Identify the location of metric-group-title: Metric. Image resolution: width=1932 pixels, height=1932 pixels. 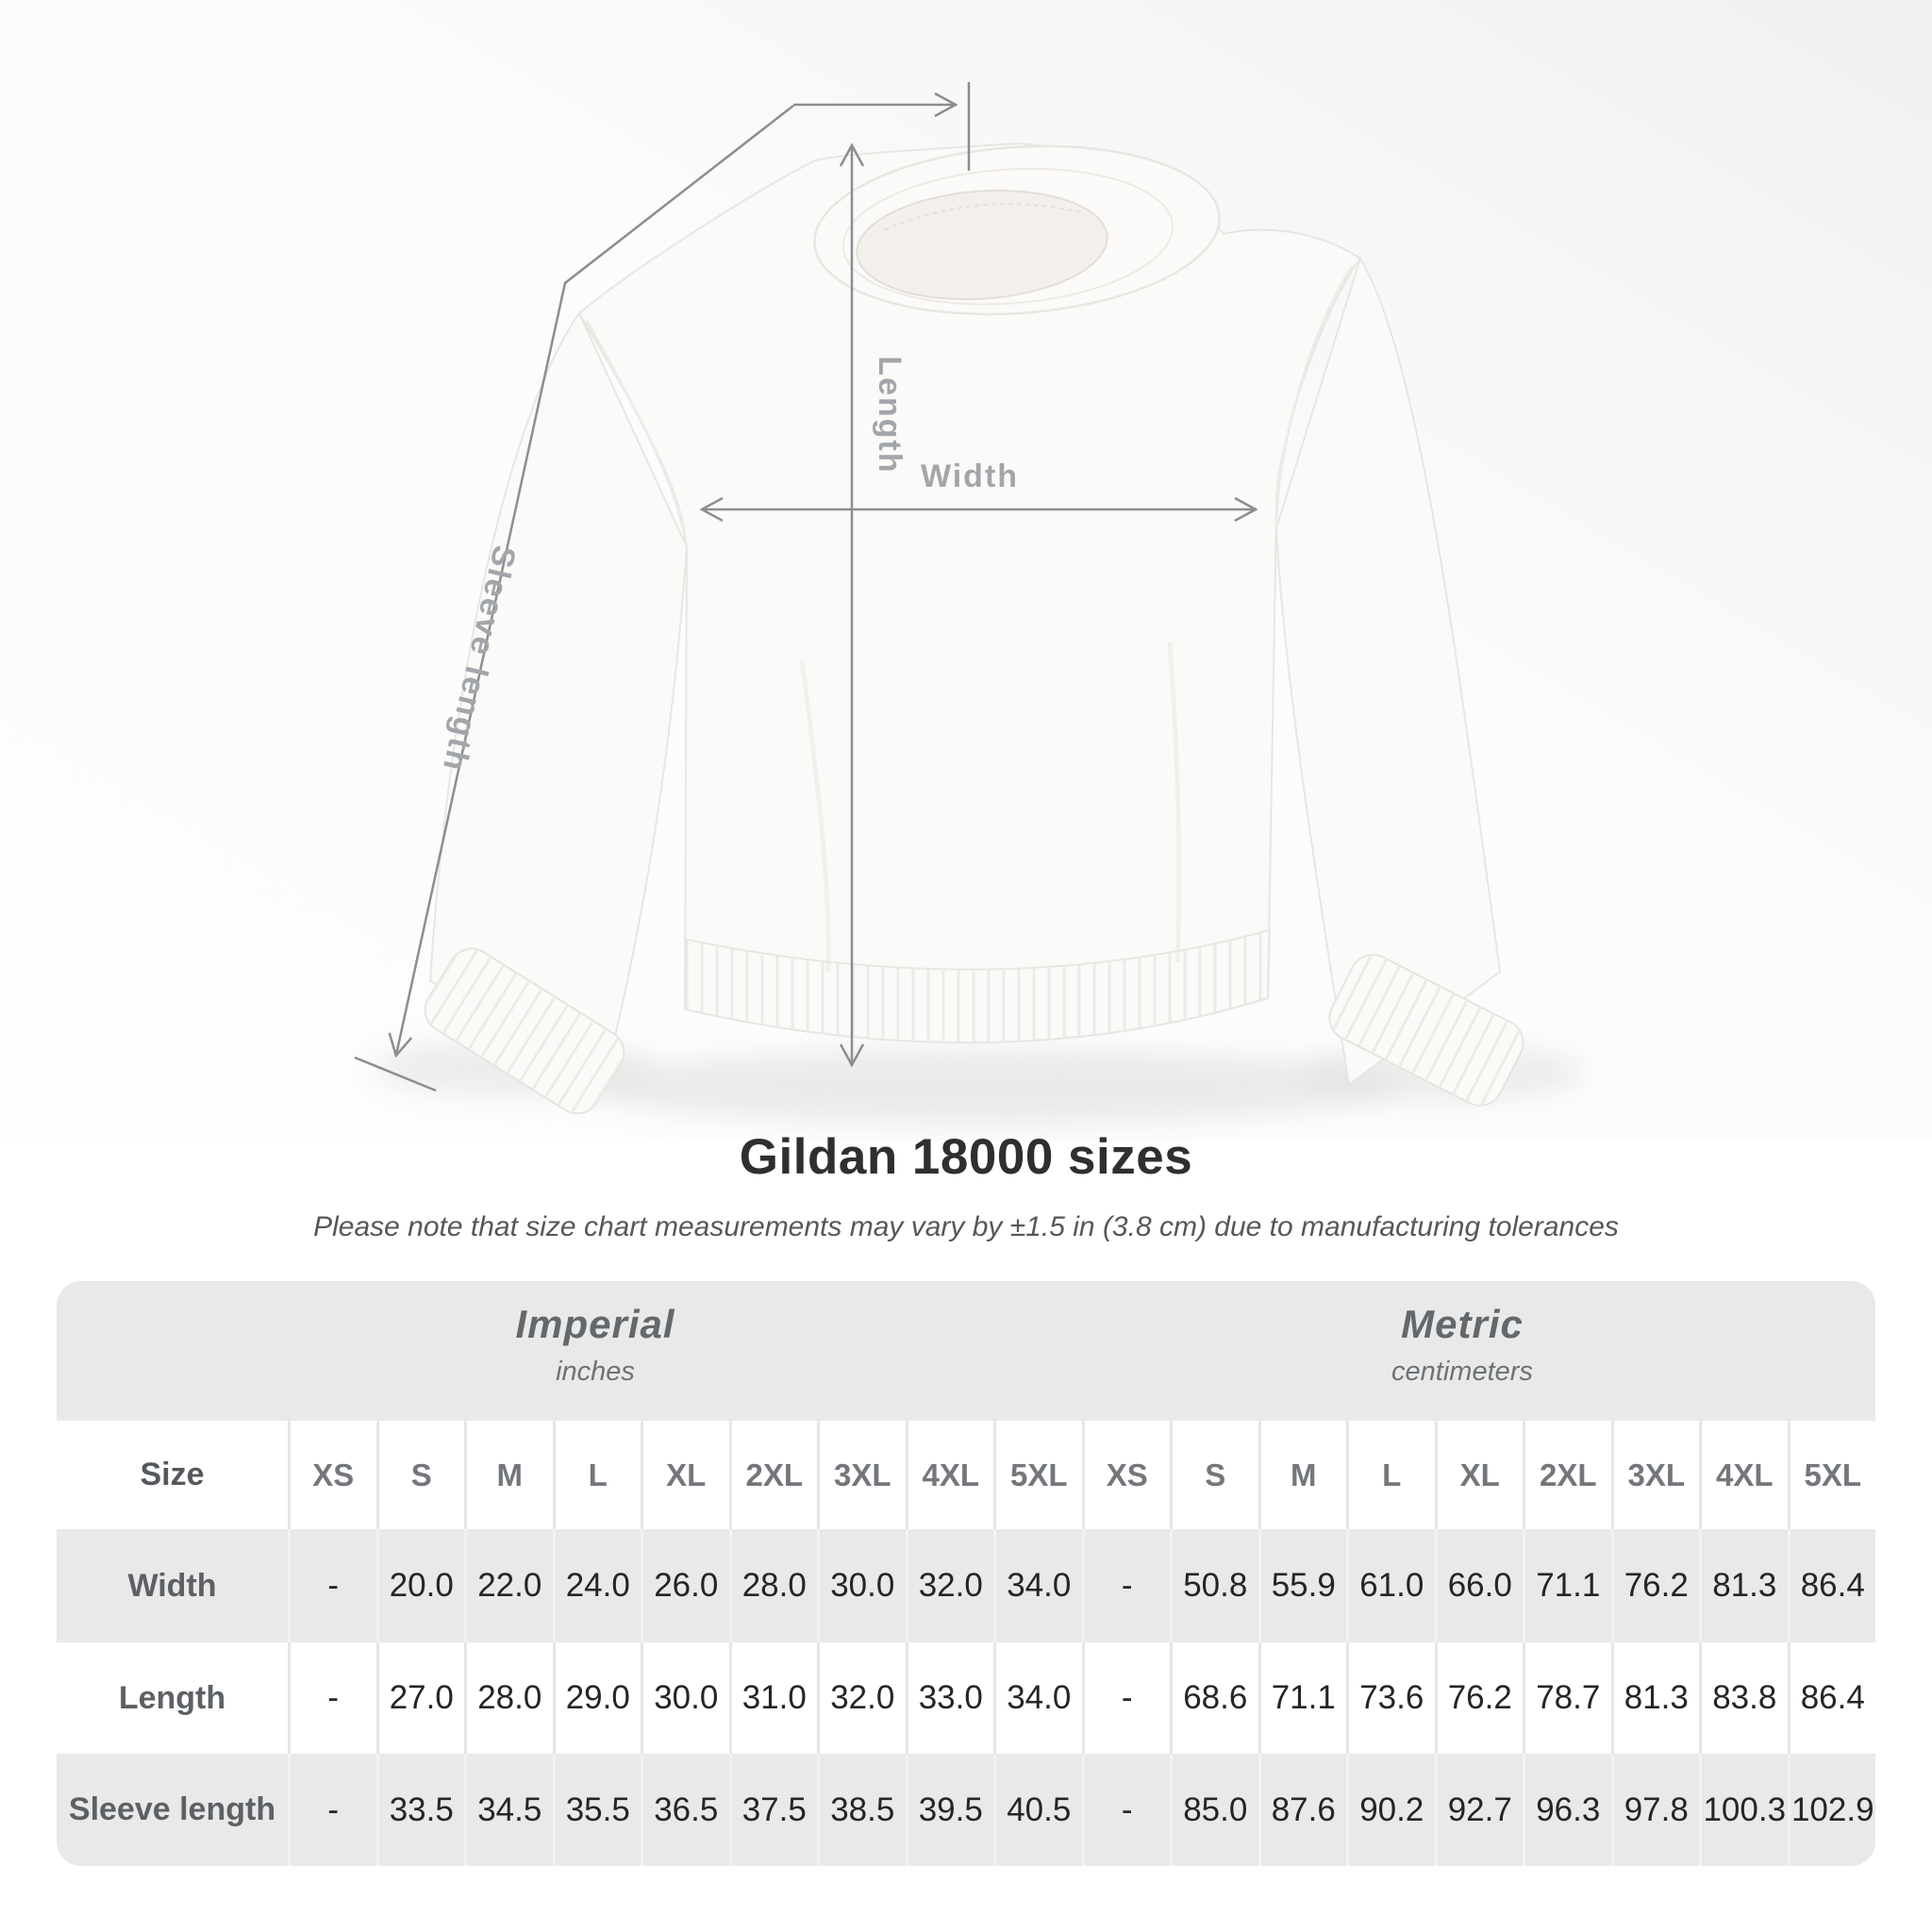
(1462, 1324).